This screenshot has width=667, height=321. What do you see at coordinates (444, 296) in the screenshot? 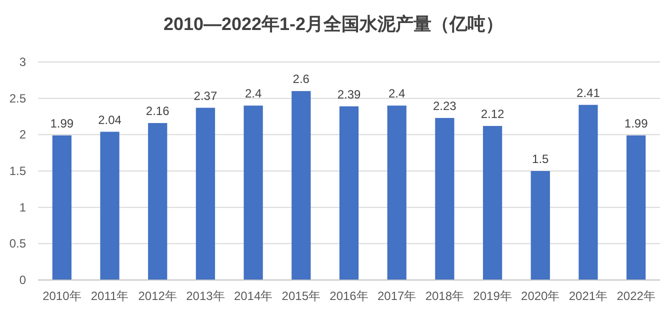
I see `x-tick-label: 2018年` at bounding box center [444, 296].